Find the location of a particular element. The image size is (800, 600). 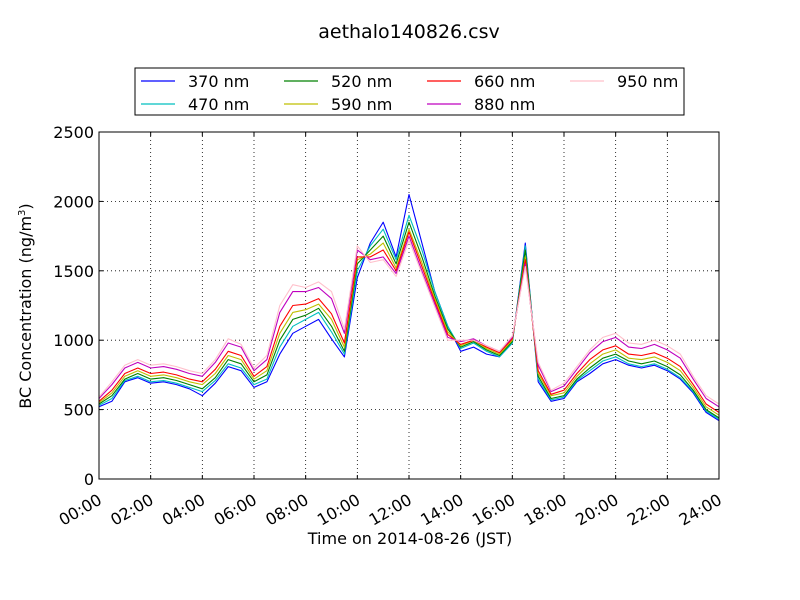

legend-label: 950 nm is located at coordinates (647, 81).